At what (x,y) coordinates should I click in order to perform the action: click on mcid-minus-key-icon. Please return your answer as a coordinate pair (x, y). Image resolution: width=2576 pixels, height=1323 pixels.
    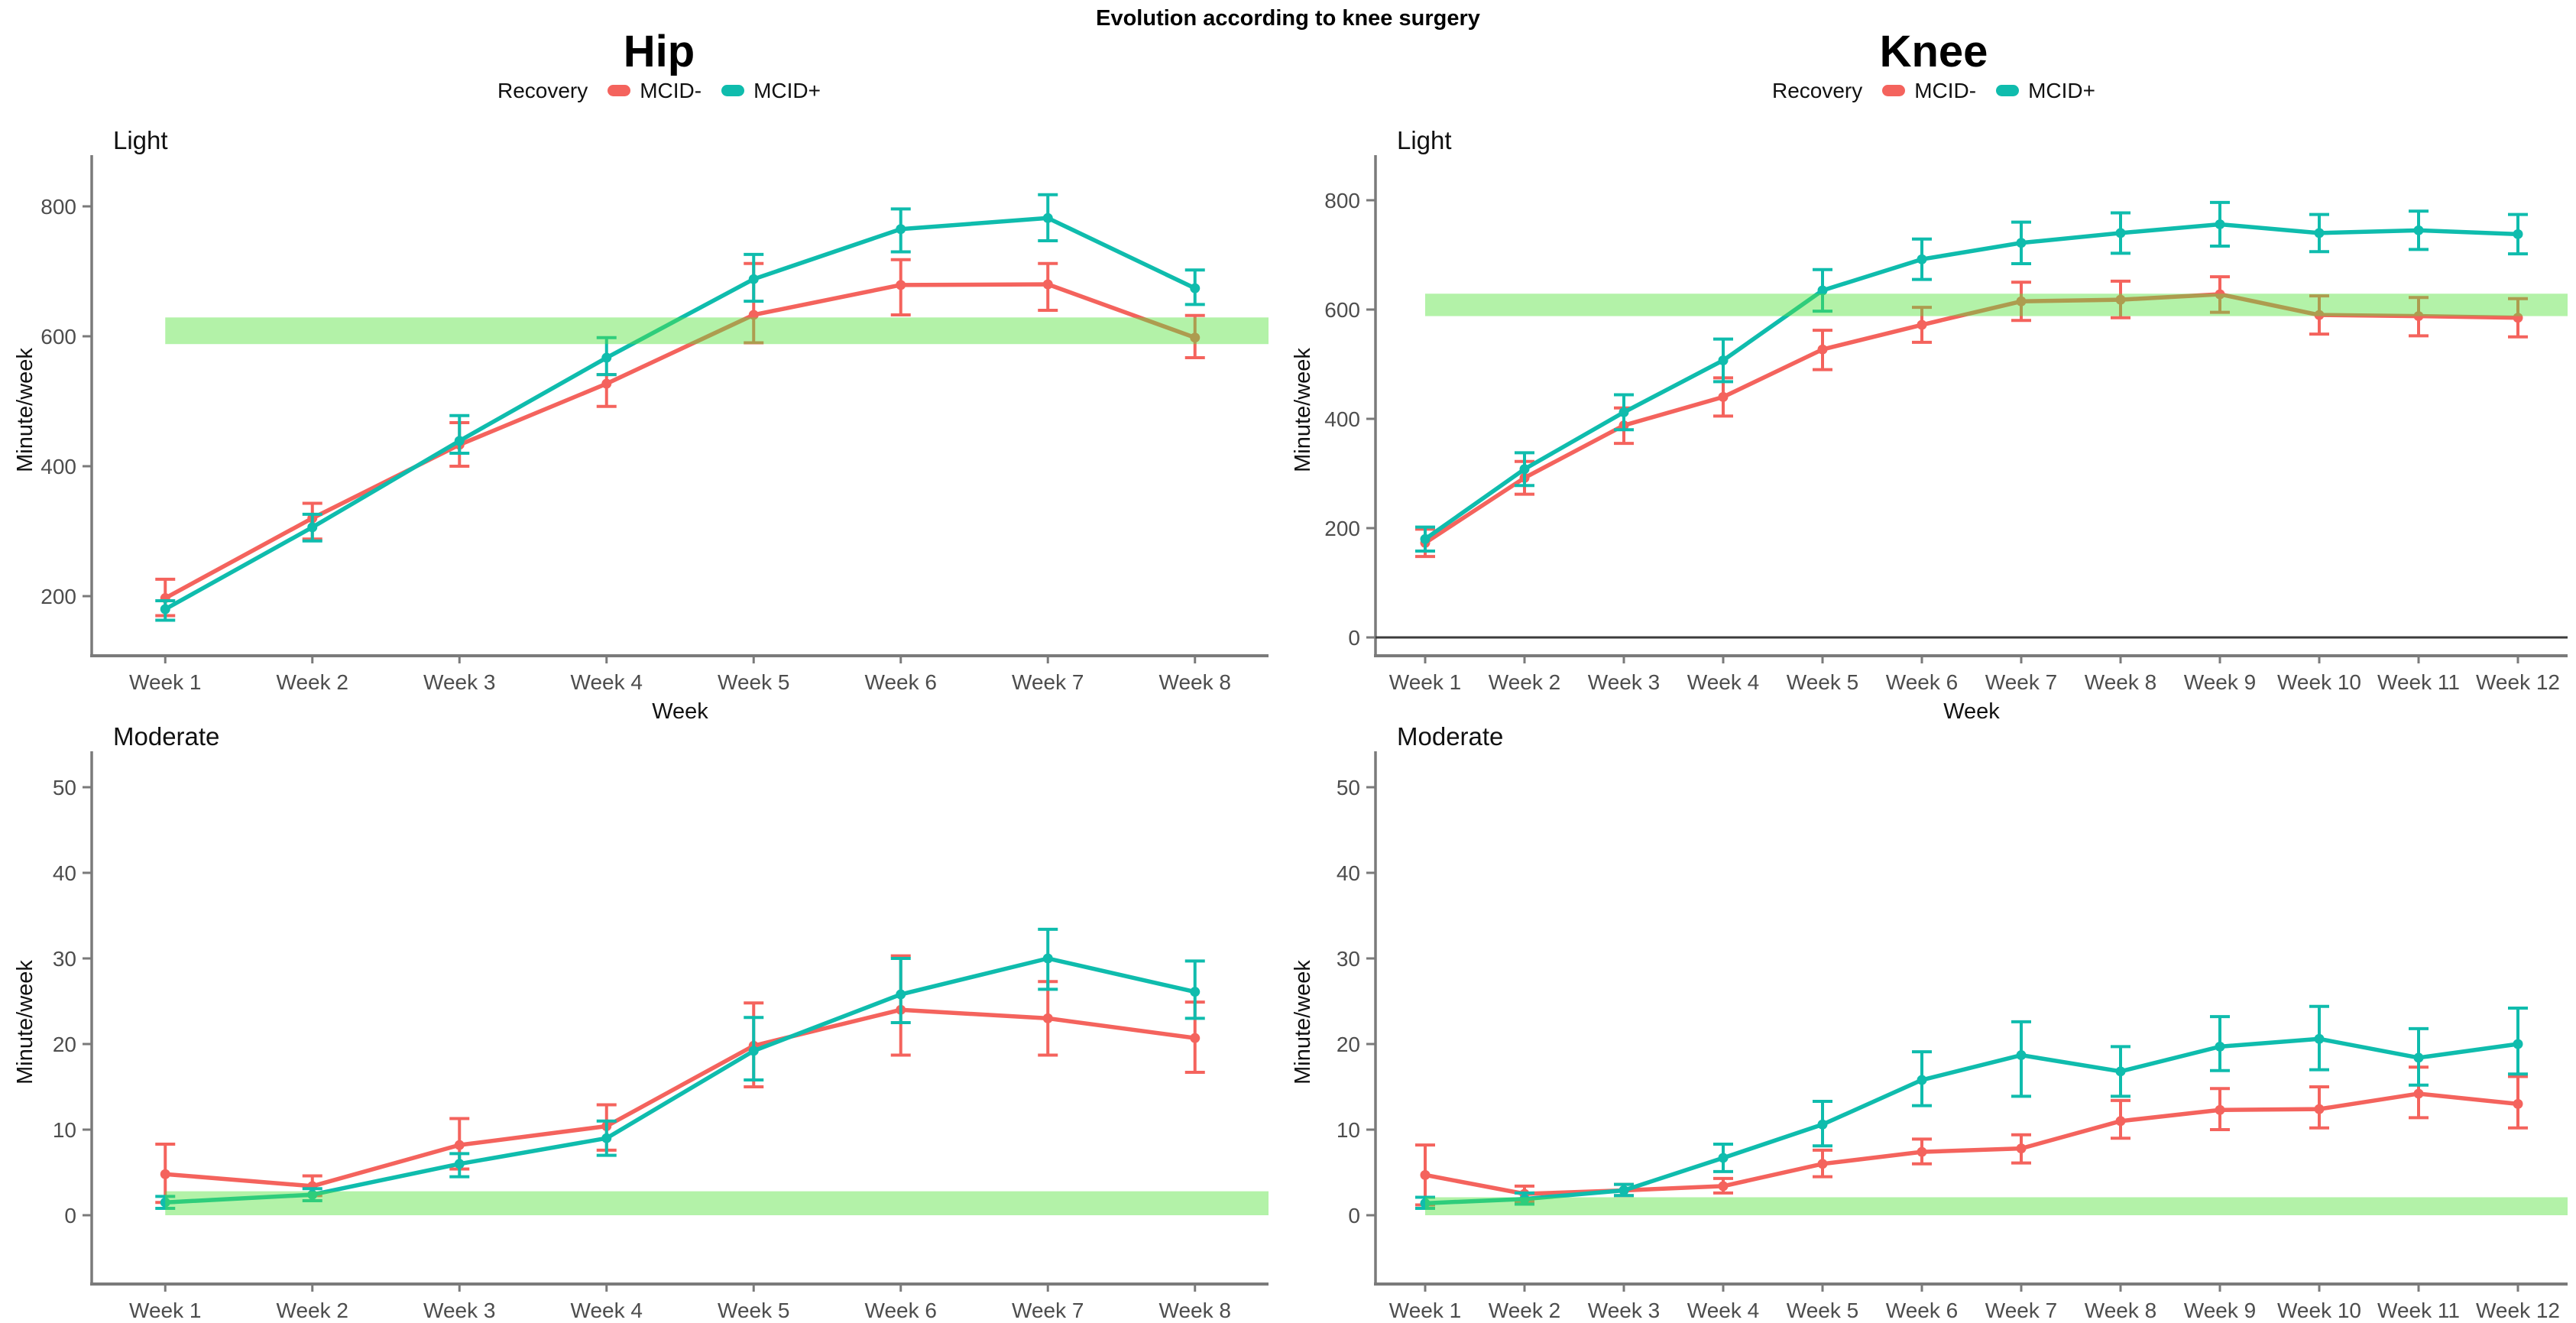
    Looking at the image, I should click on (1894, 91).